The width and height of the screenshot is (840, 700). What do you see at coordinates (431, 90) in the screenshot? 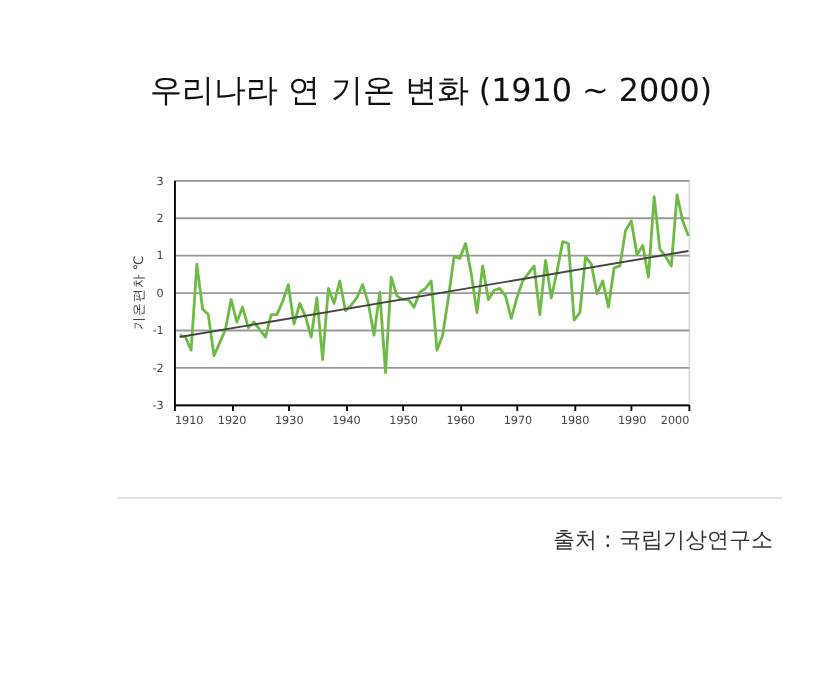
I see `chart-title: 우리나라 연 기온 변화 (1910 ~ 2000)` at bounding box center [431, 90].